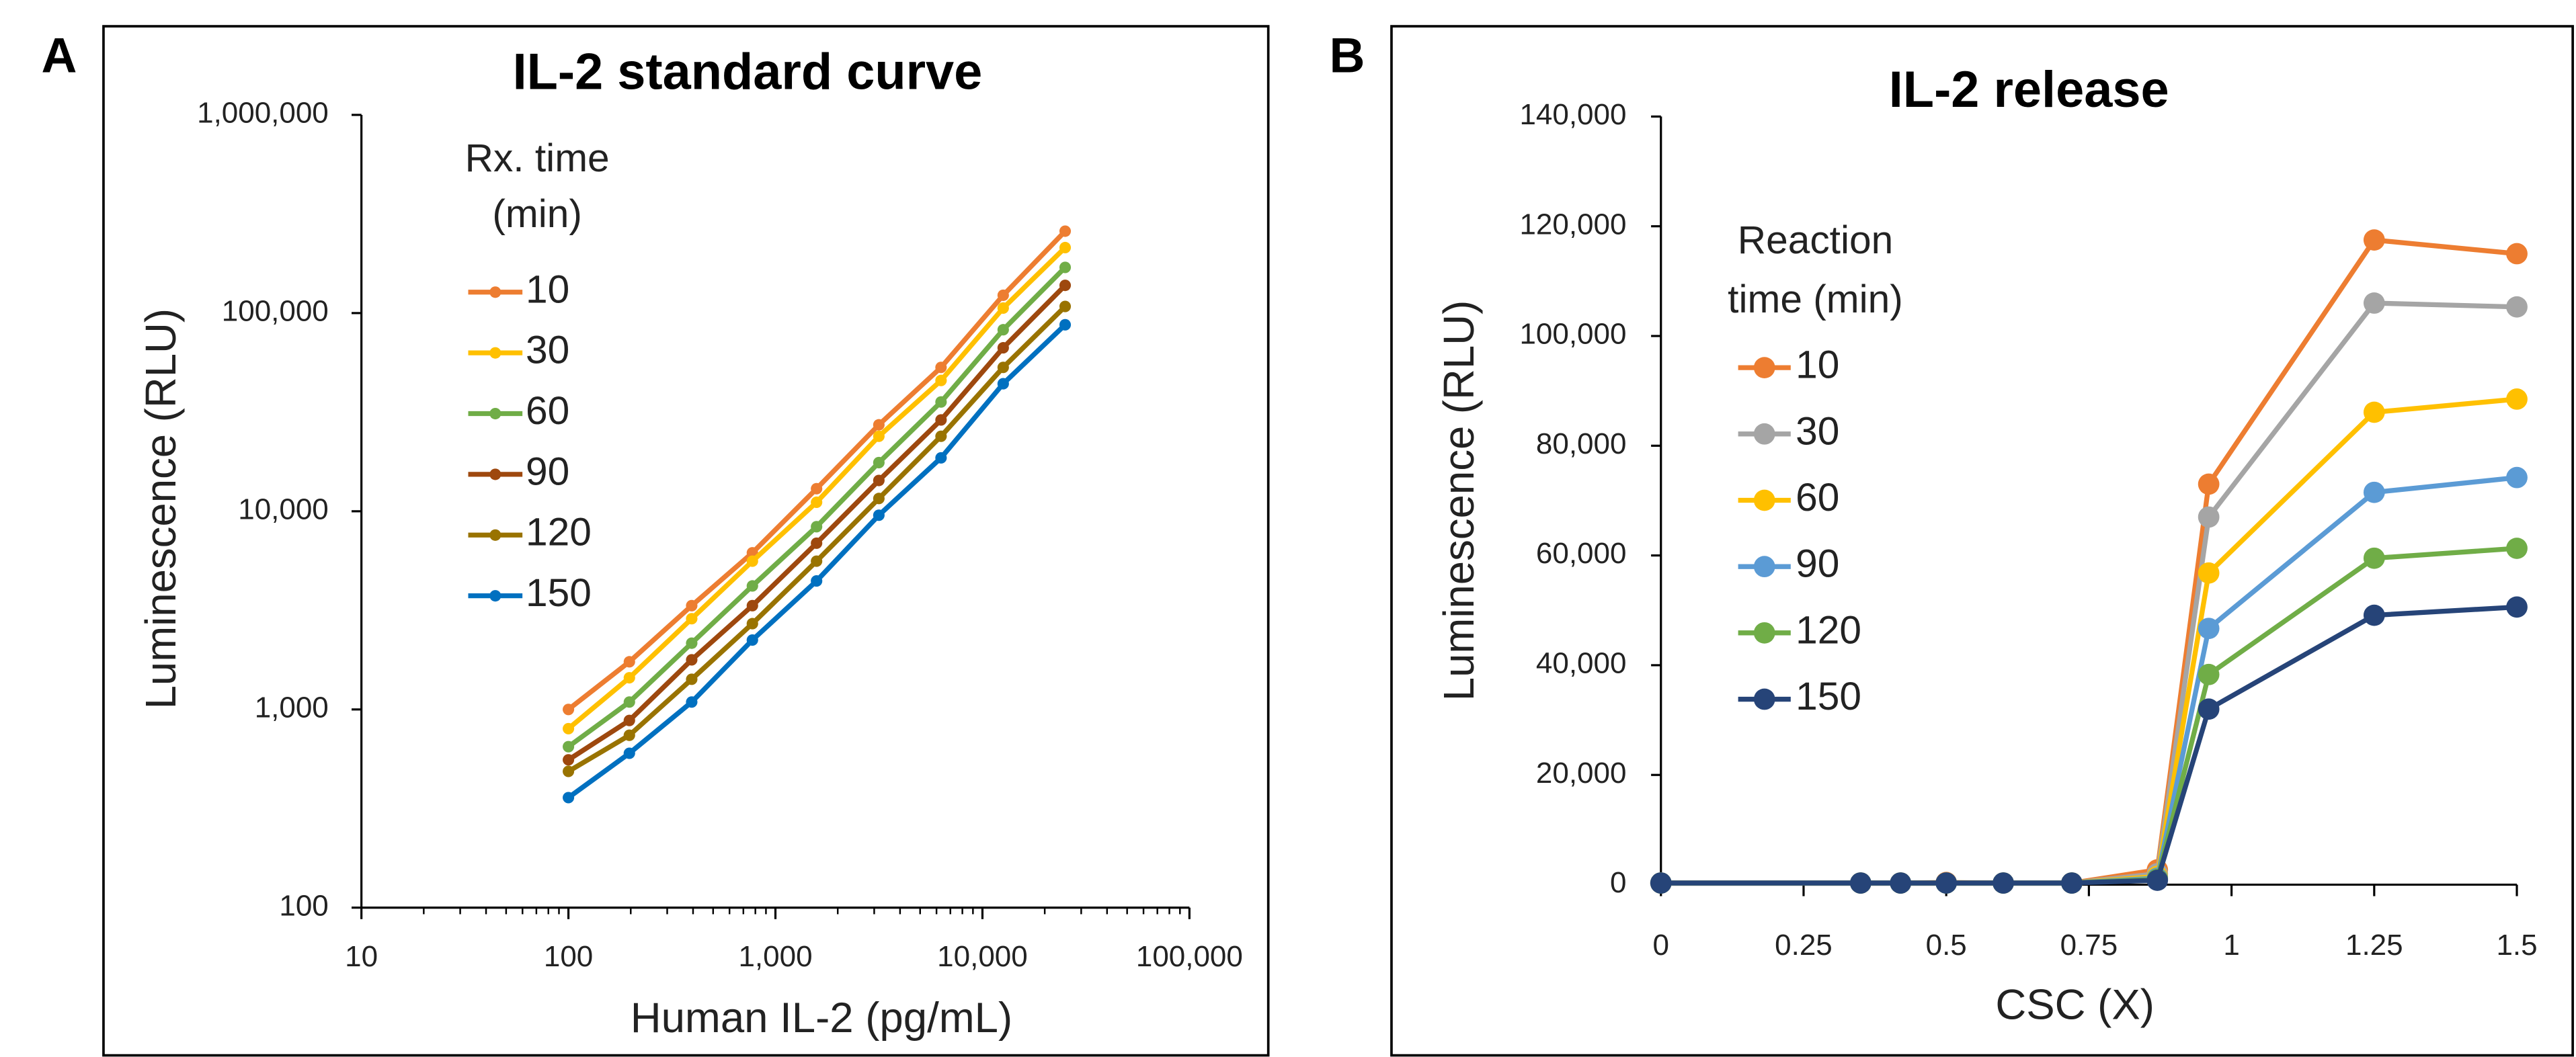 The height and width of the screenshot is (1057, 2576). I want to click on legend-label: 90, so click(1817, 564).